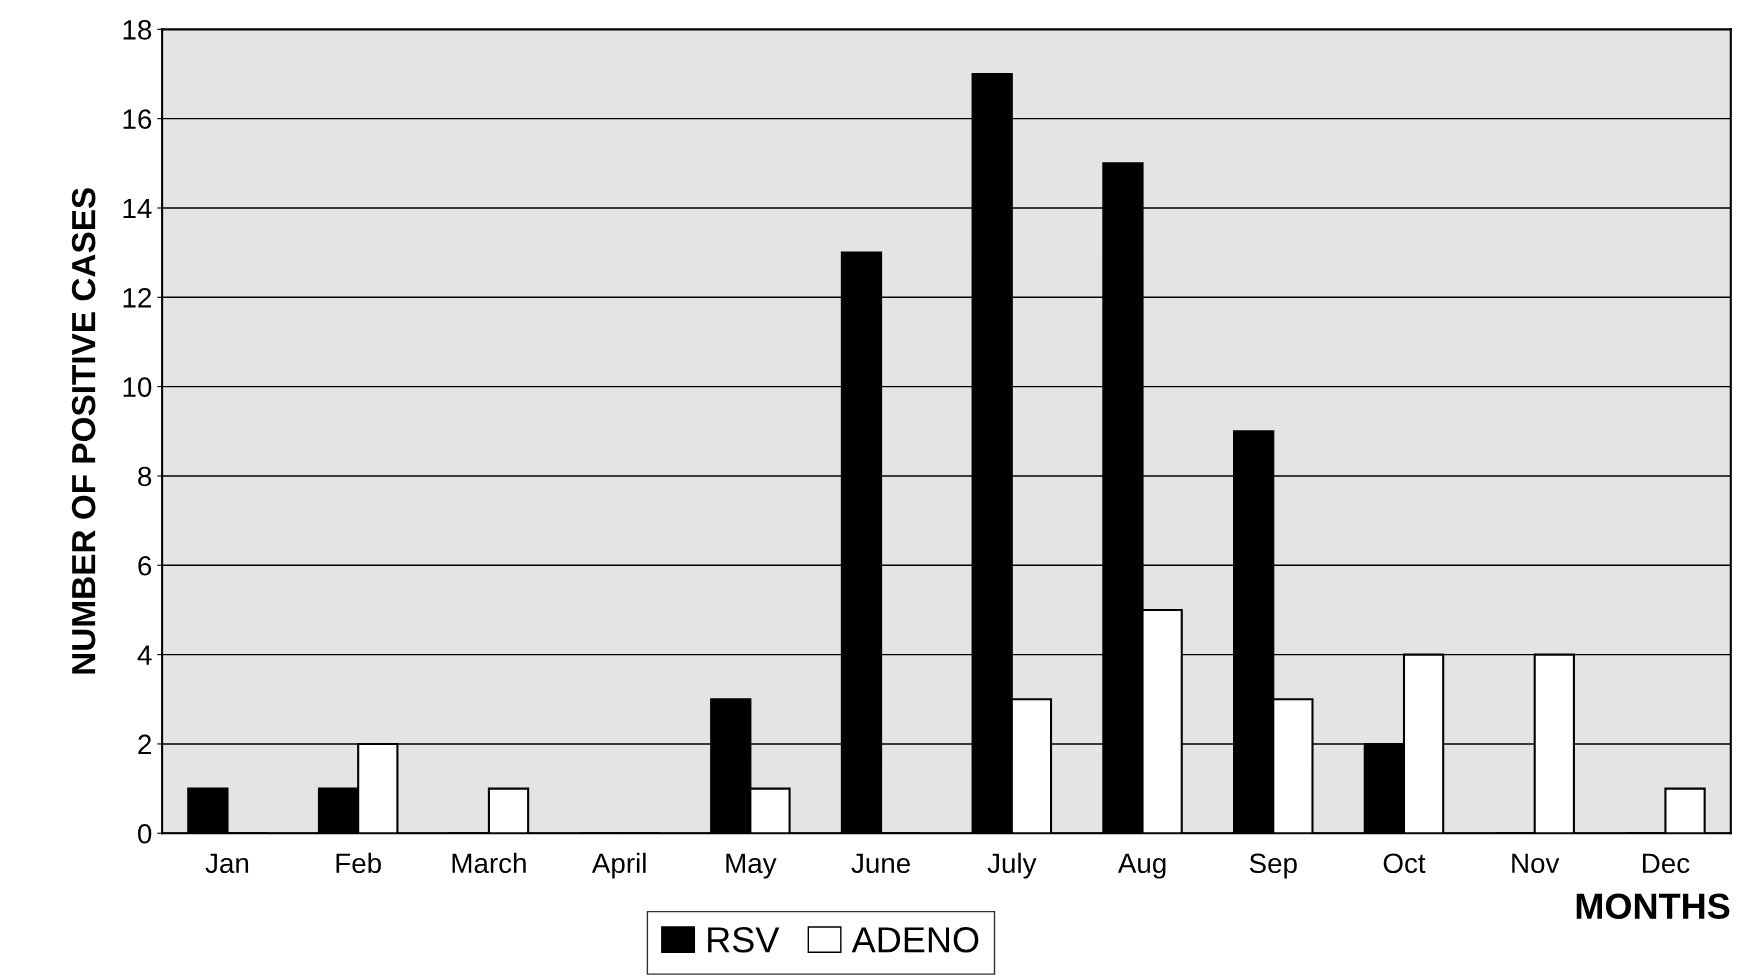 This screenshot has height=978, width=1743. What do you see at coordinates (880, 863) in the screenshot?
I see `x-tick-label: June` at bounding box center [880, 863].